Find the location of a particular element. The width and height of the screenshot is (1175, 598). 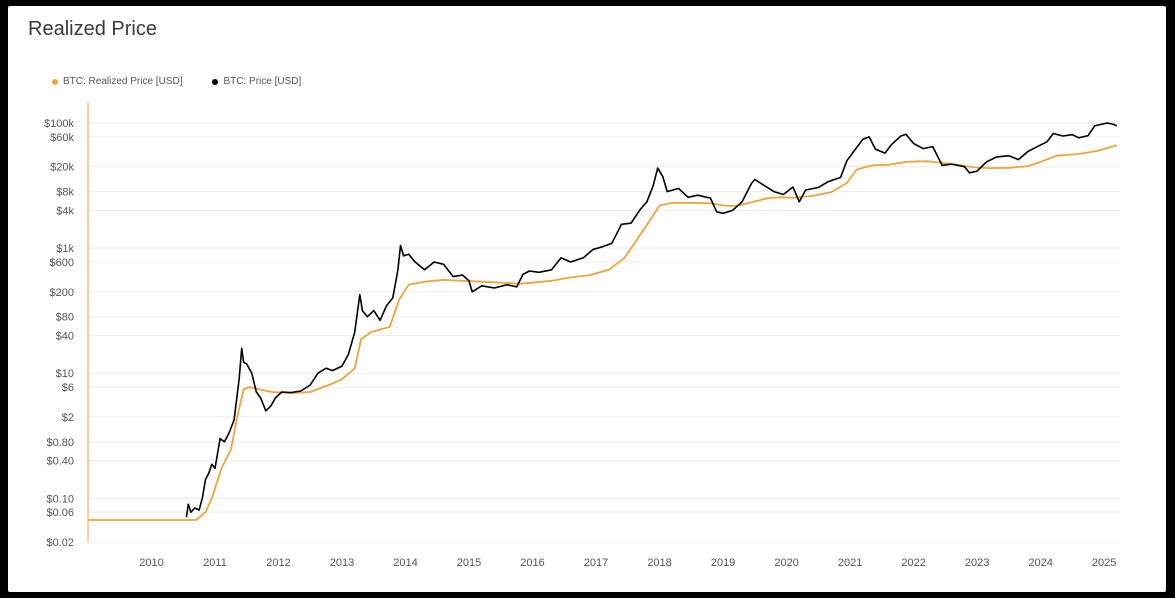

x-tick-label: 2024 is located at coordinates (1040, 563).